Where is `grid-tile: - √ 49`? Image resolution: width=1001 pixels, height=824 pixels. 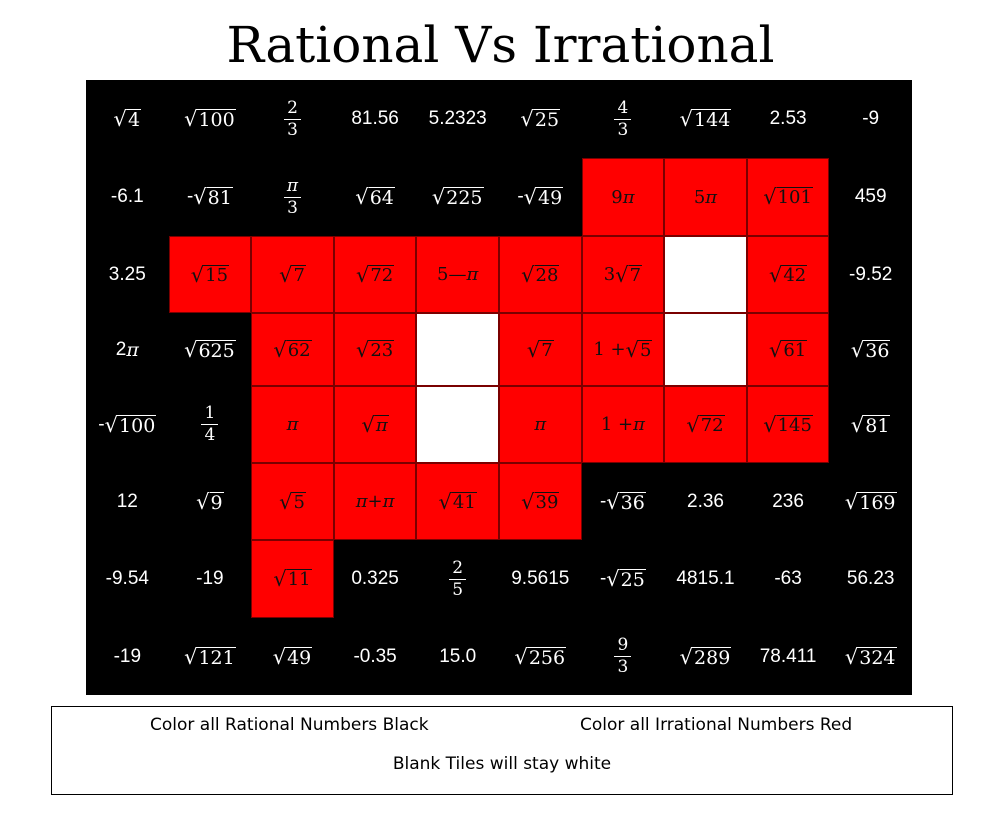 grid-tile: - √ 49 is located at coordinates (540, 197).